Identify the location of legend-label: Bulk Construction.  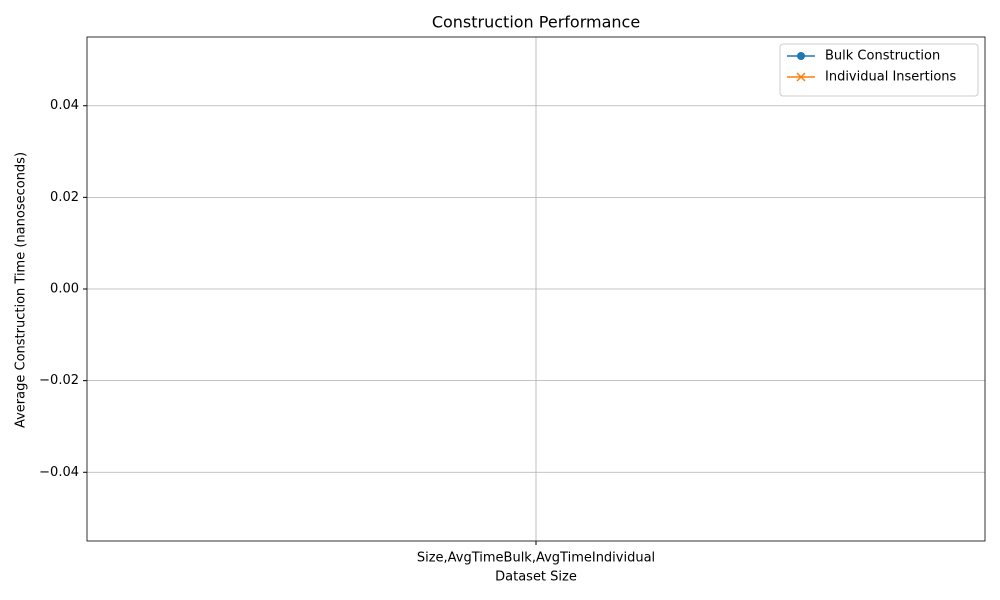
(882, 56).